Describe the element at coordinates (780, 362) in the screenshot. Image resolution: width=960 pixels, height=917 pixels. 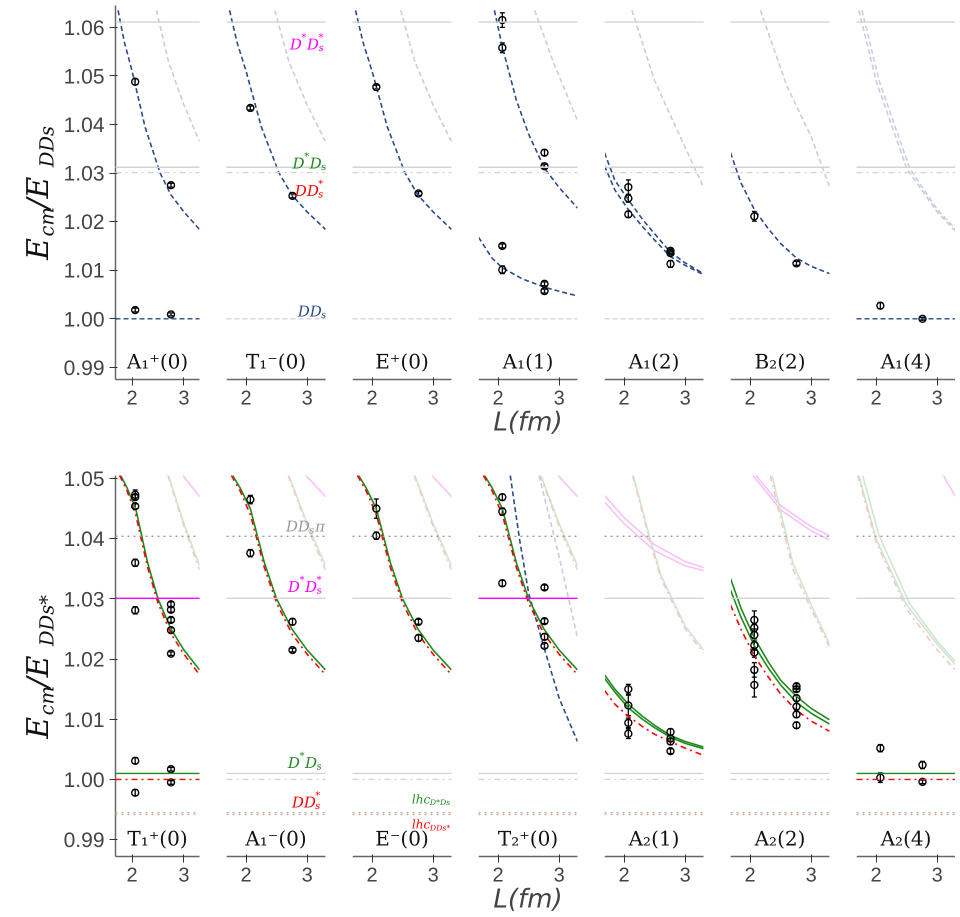
I see `text: B₂(2)` at that location.